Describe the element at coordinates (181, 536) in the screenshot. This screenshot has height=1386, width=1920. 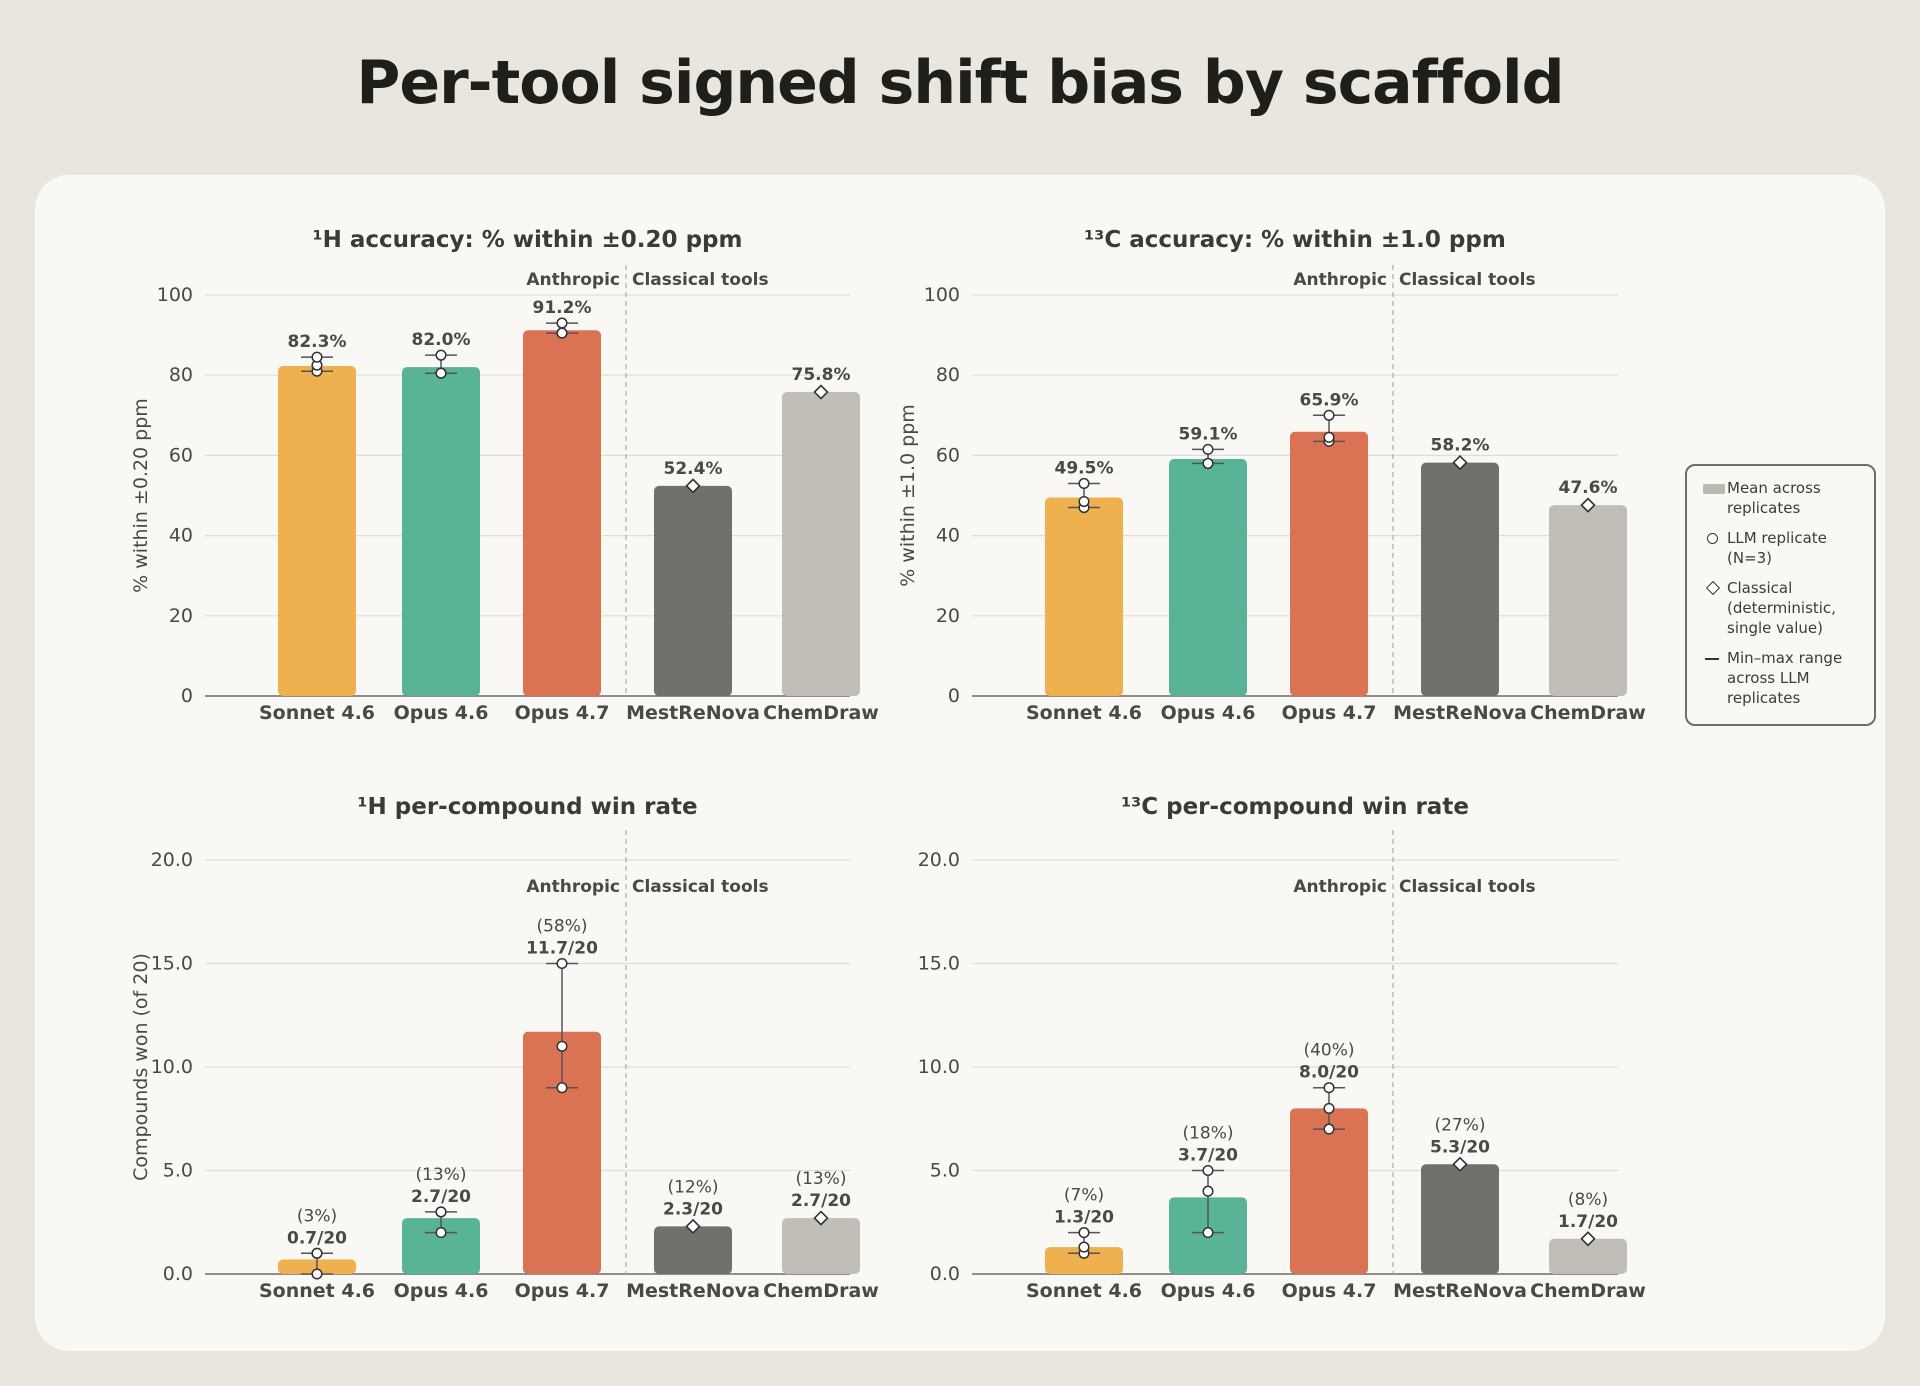
I see `y-tick-label: 40` at that location.